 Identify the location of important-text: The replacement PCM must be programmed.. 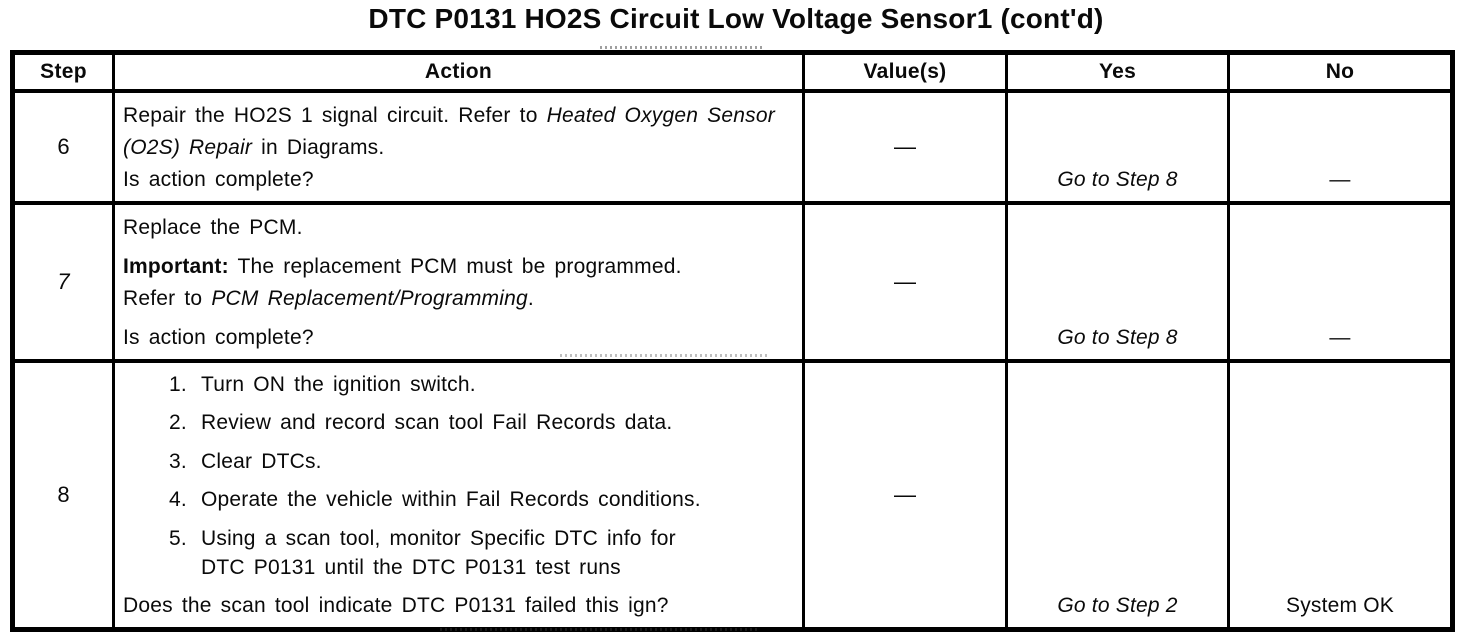
(455, 266).